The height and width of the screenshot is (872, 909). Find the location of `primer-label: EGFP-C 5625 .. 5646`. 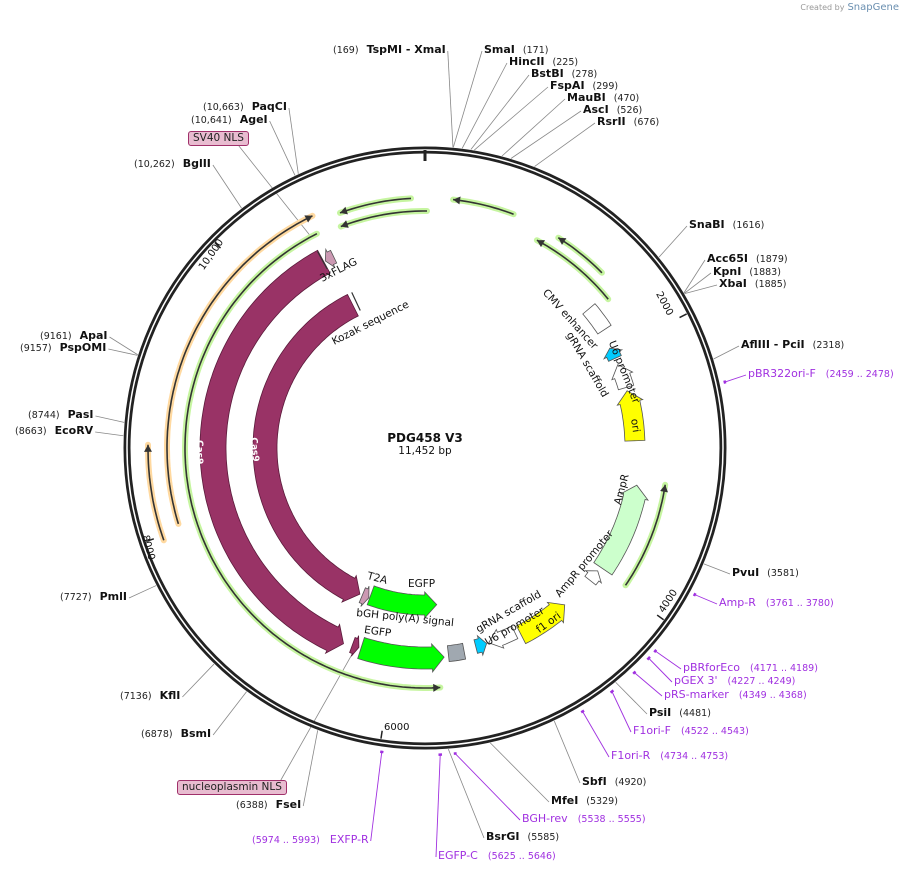

primer-label: EGFP-C 5625 .. 5646 is located at coordinates (497, 856).